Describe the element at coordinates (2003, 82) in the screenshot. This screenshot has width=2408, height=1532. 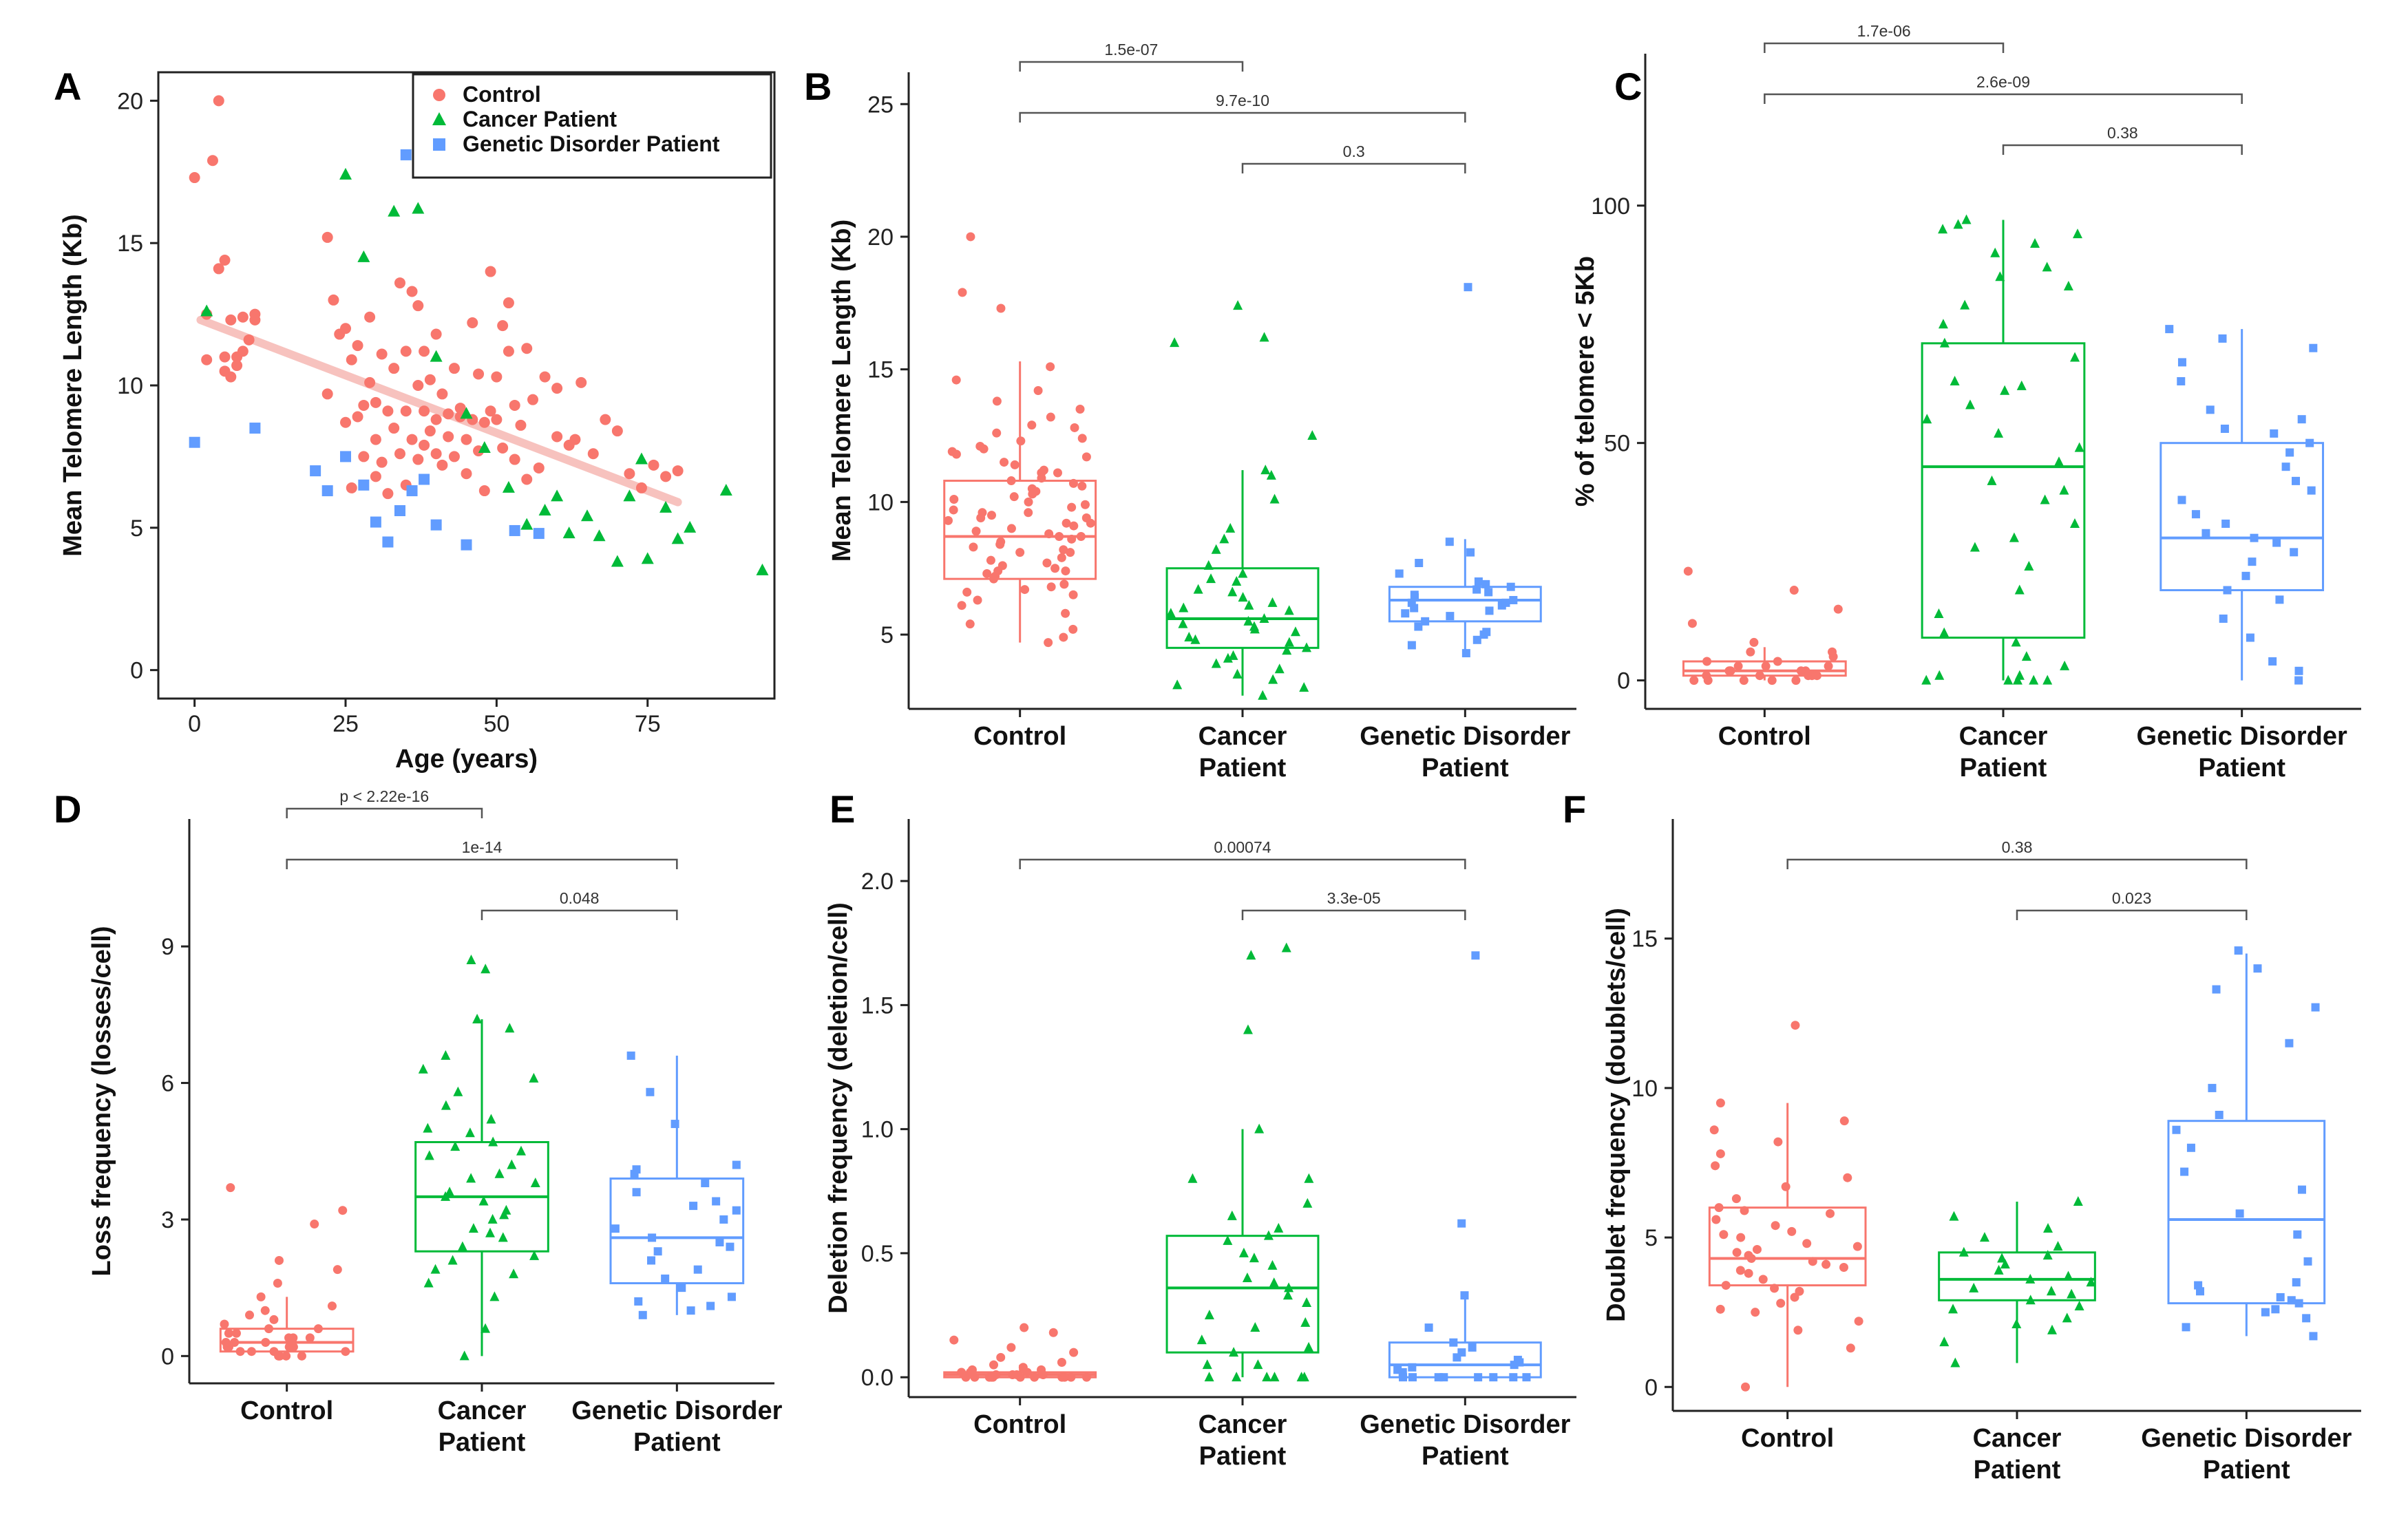
I see `significance-label: 2.6e-09` at that location.